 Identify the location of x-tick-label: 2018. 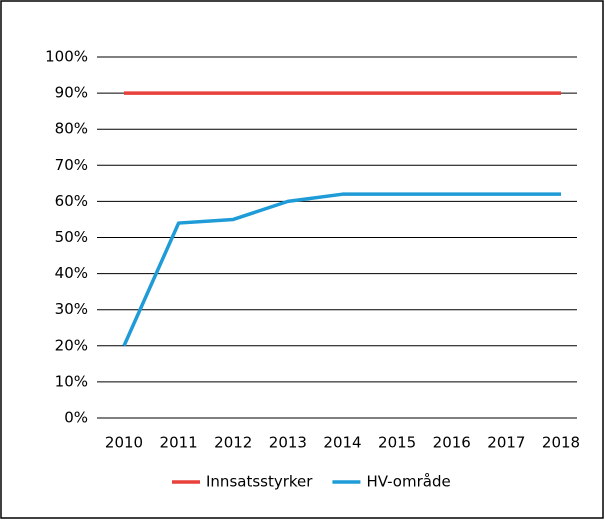
(561, 443).